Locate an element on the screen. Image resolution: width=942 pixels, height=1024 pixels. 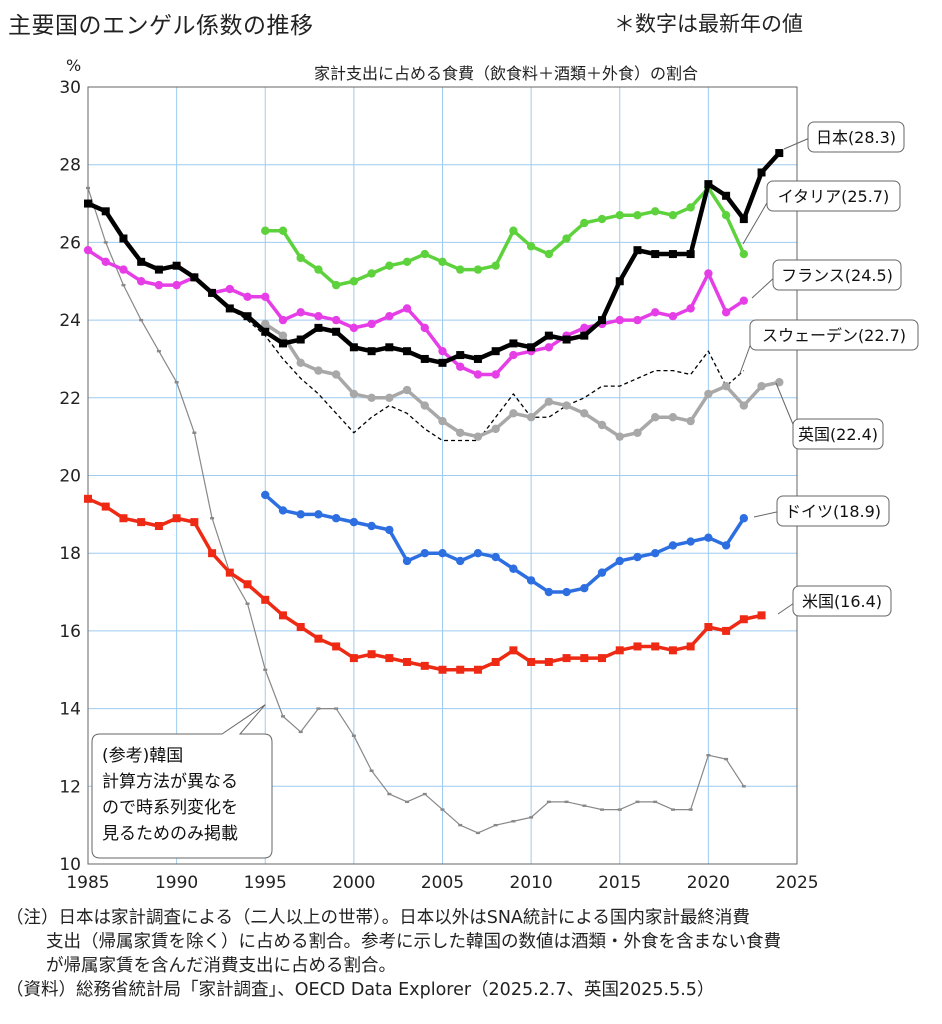
korea-note-line: 計算方法が異なる is located at coordinates (170, 782).